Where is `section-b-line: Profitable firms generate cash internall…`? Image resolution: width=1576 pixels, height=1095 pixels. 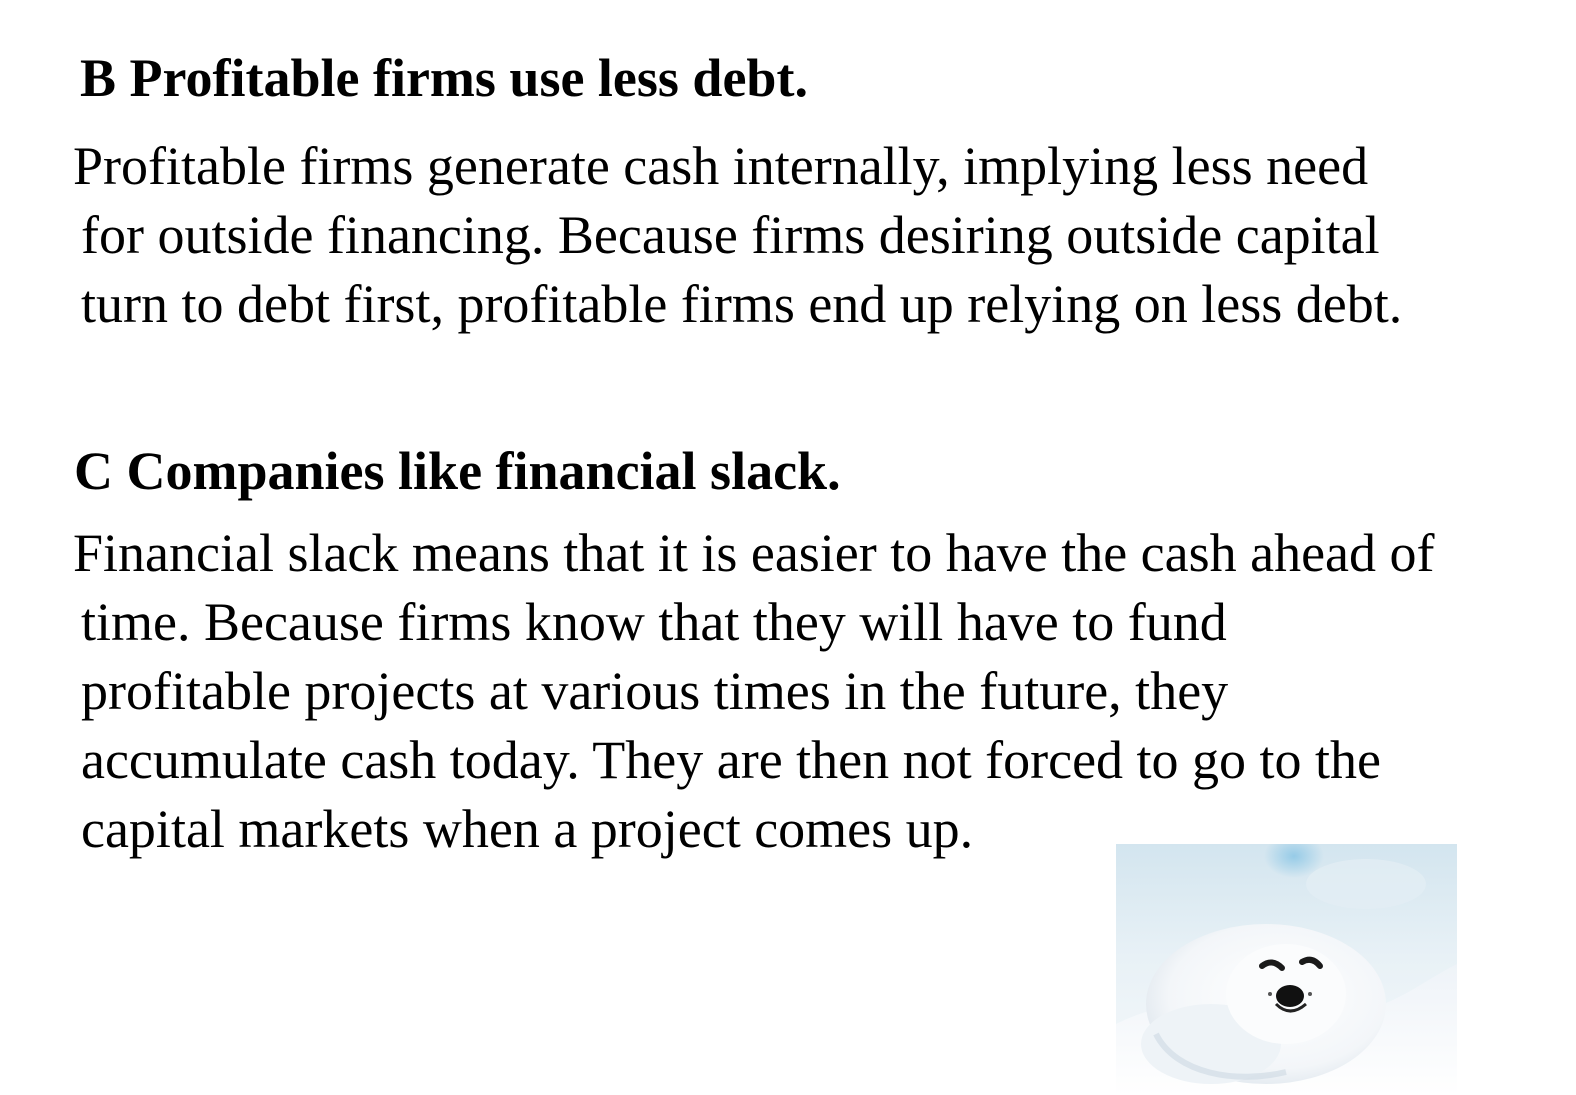
section-b-line: Profitable firms generate cash internall… is located at coordinates (721, 166).